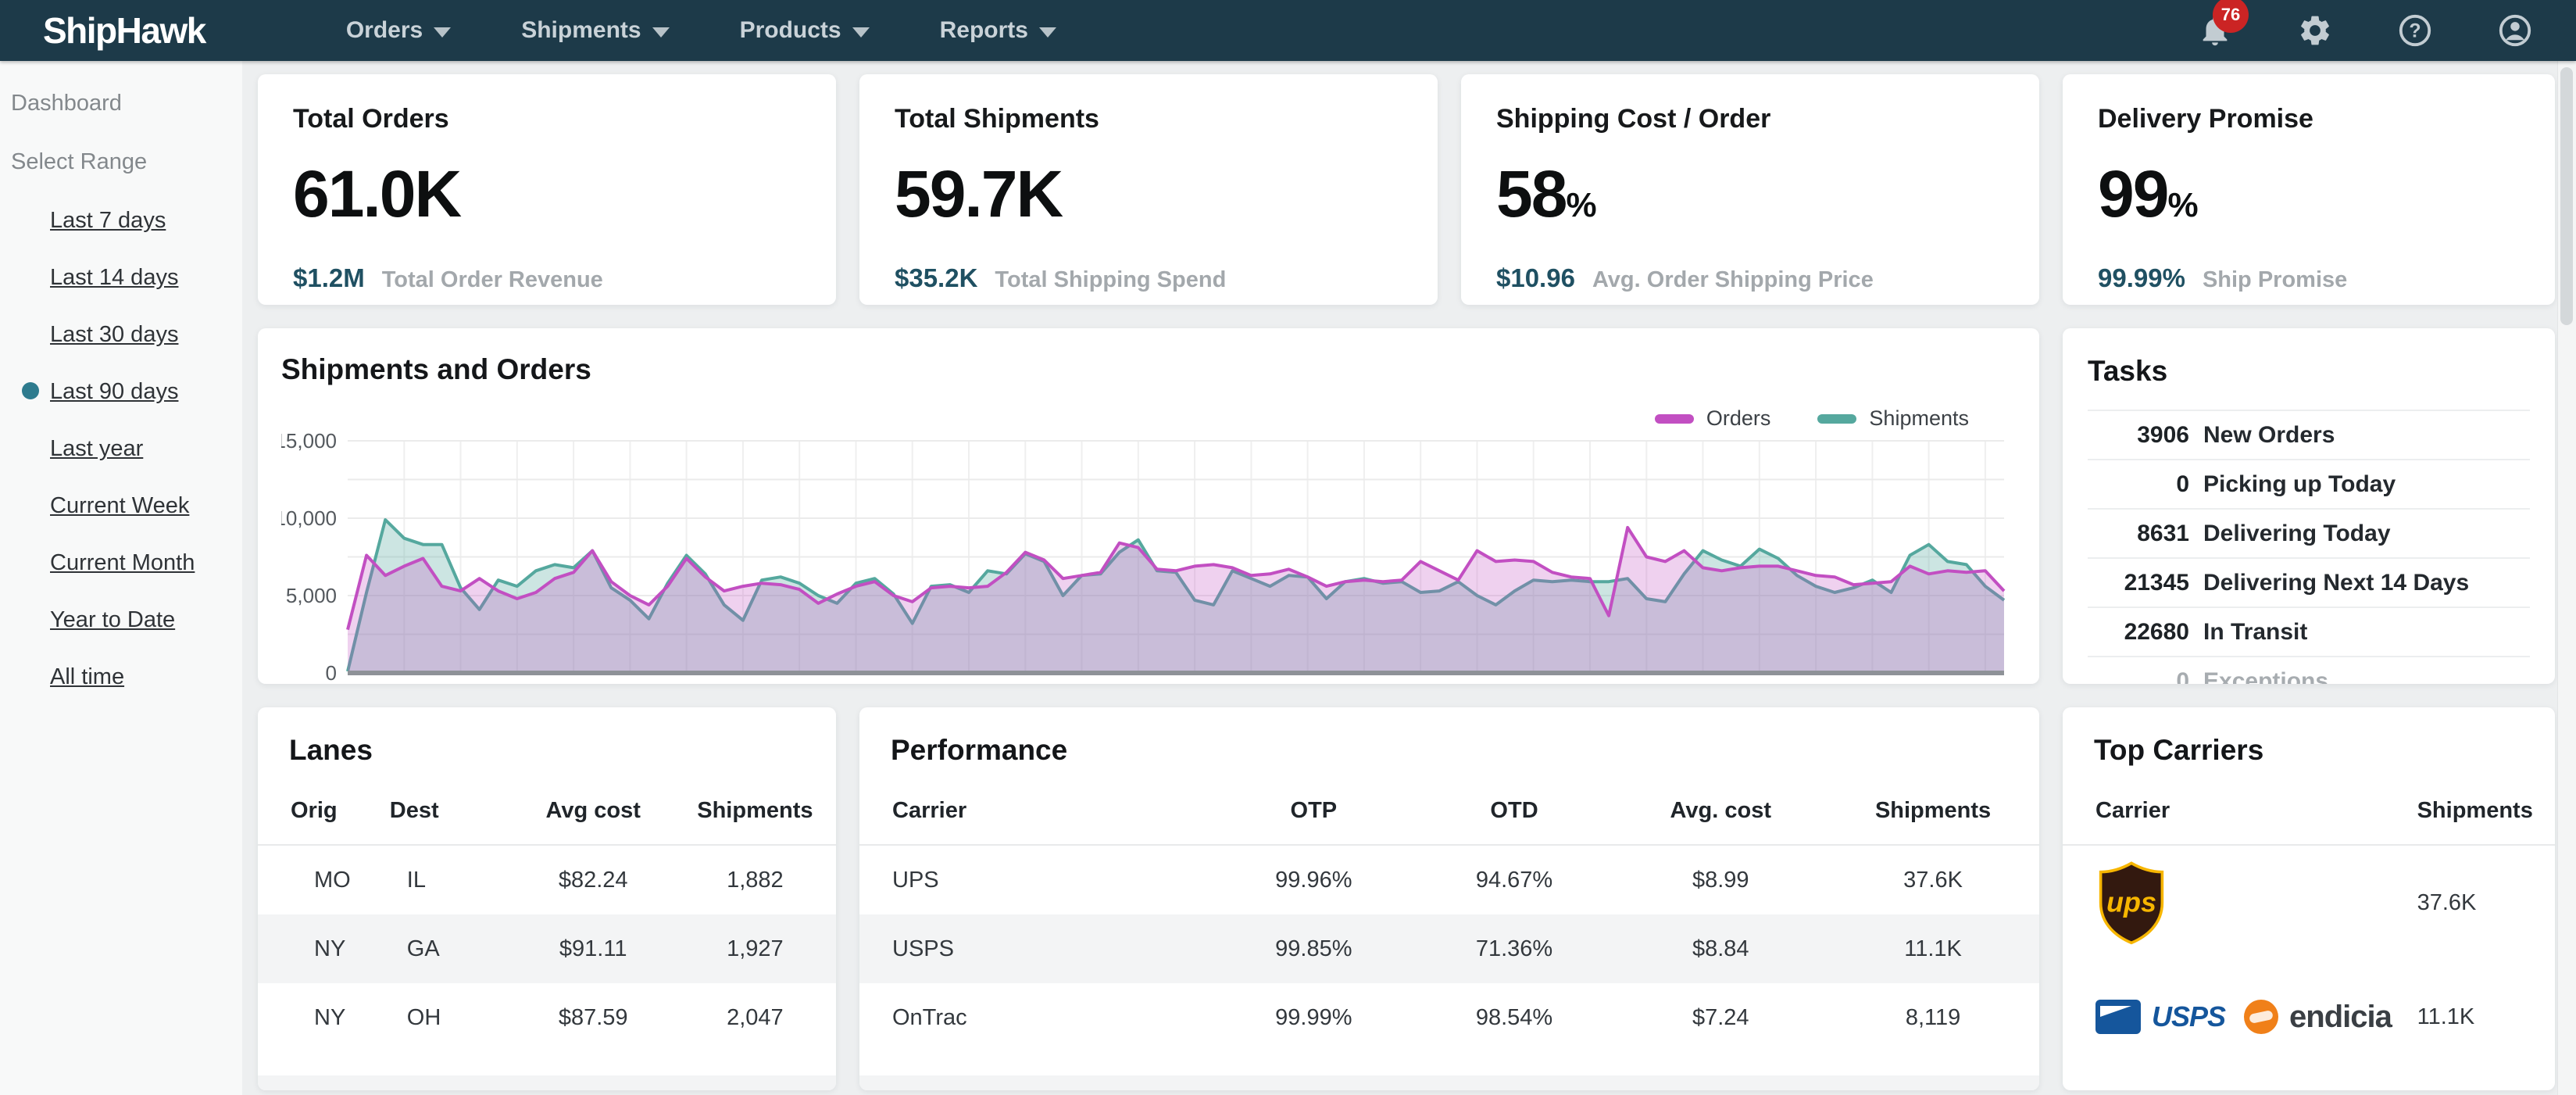 This screenshot has width=2576, height=1095. What do you see at coordinates (937, 277) in the screenshot?
I see `kpi-sub-value: $35.2K` at bounding box center [937, 277].